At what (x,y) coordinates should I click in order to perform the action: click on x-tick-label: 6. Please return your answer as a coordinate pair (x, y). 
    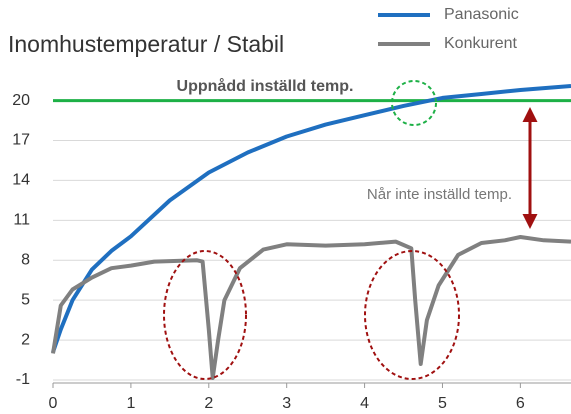
    Looking at the image, I should click on (520, 403).